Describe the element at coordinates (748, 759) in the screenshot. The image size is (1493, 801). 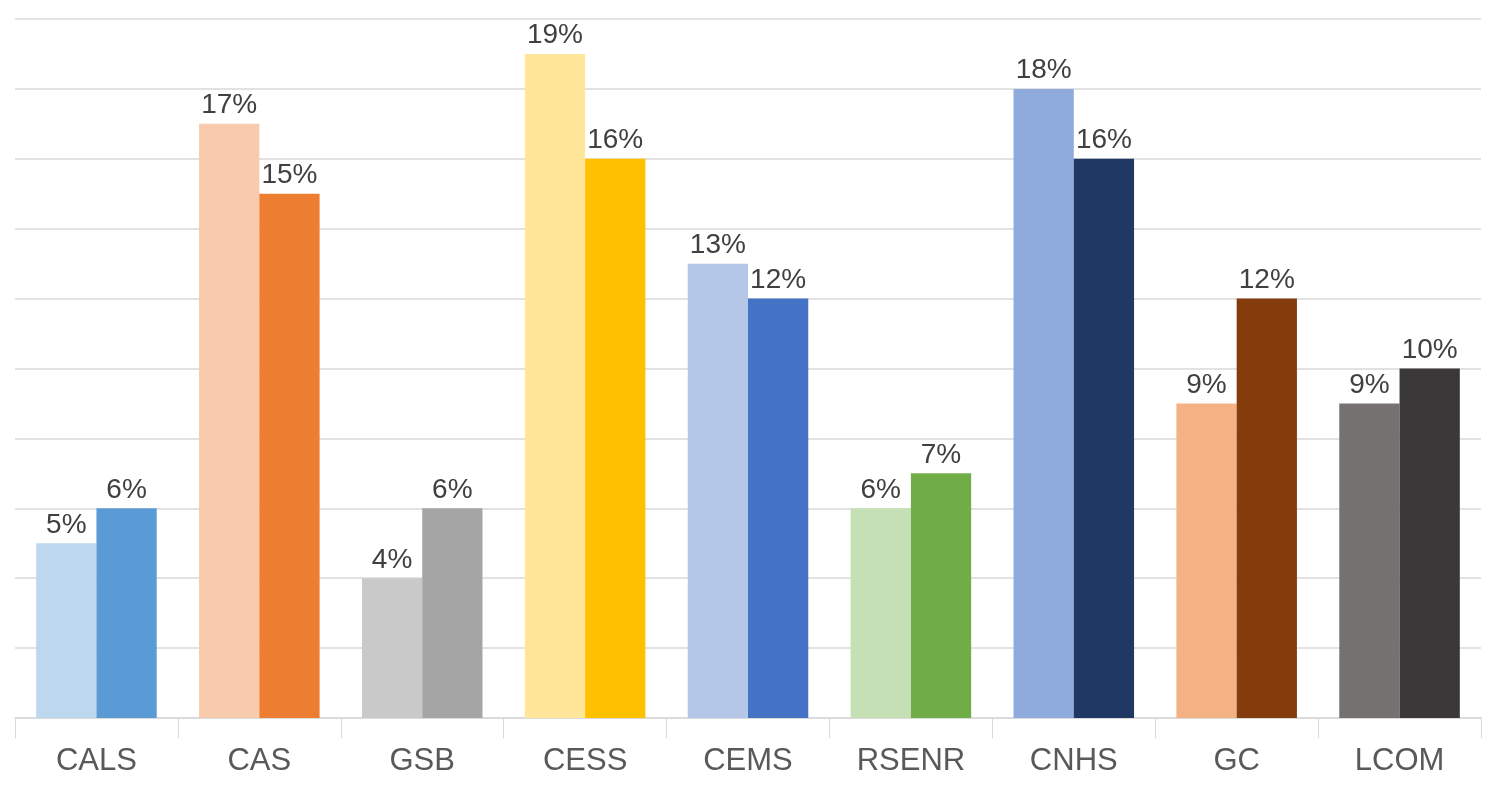
I see `x-tick-label: CEMS` at that location.